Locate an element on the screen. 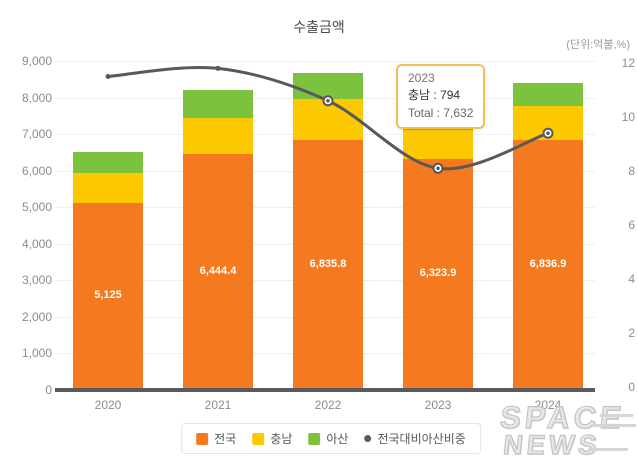 This screenshot has height=457, width=638. right-axis-tick-label: 8 is located at coordinates (631, 171).